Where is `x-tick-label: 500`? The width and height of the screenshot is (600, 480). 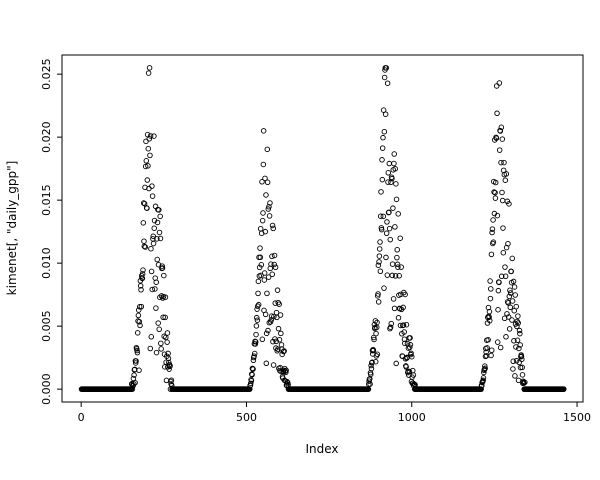
x-tick-label: 500 is located at coordinates (246, 417).